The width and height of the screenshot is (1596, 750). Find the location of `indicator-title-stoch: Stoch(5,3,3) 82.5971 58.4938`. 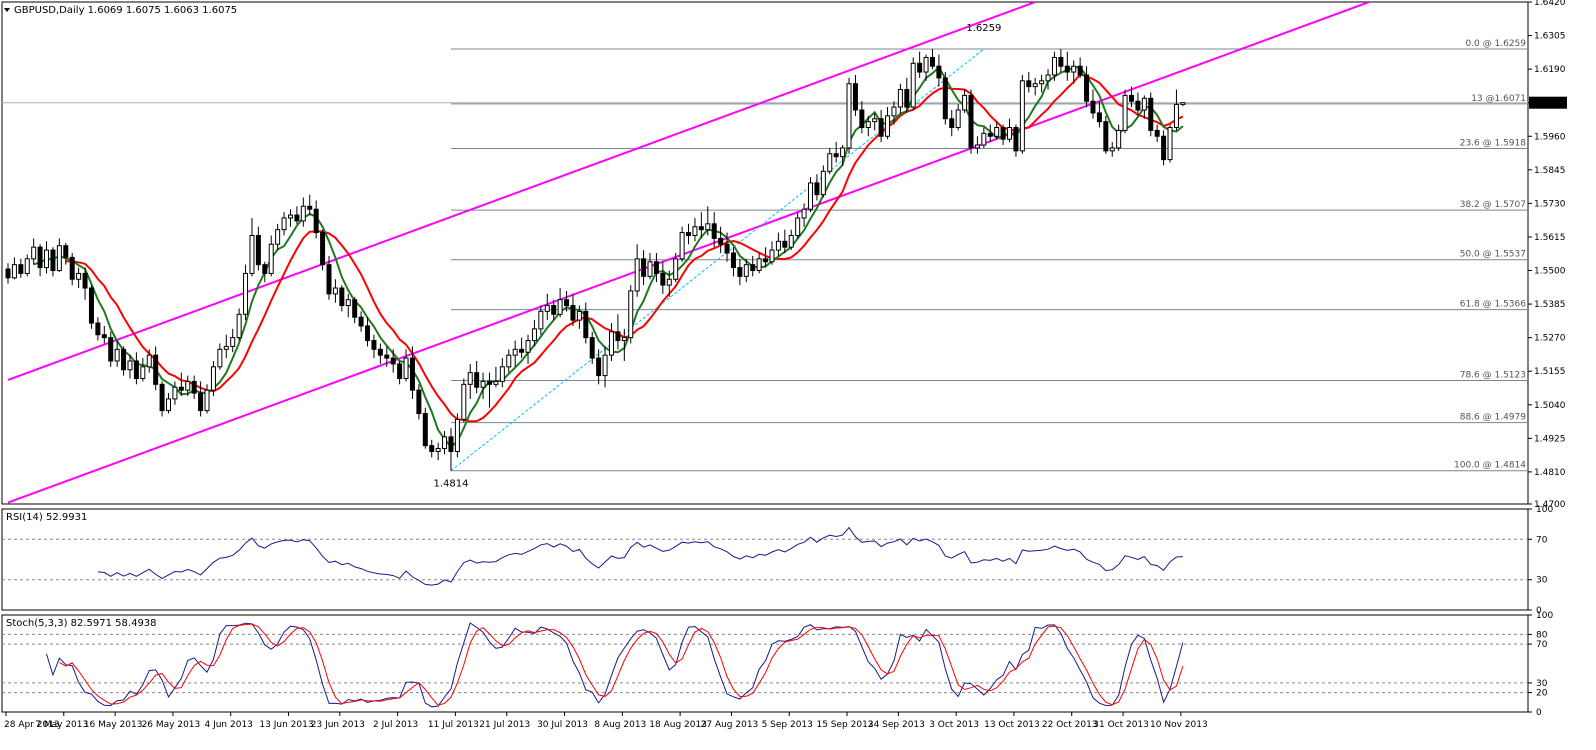

indicator-title-stoch: Stoch(5,3,3) 82.5971 58.4938 is located at coordinates (81, 623).